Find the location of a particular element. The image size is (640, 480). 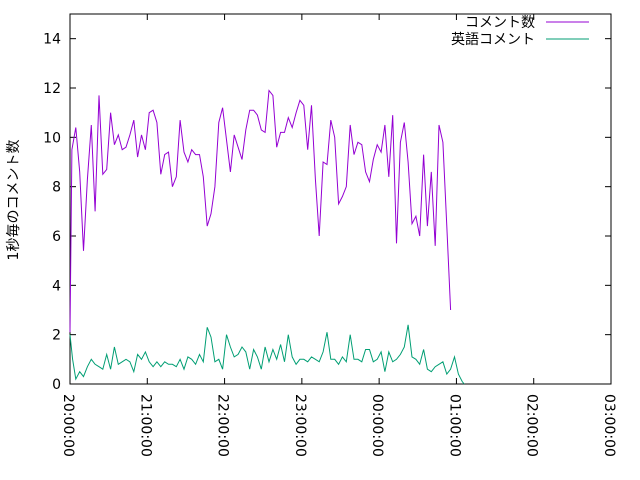

y-tick-label: 8 is located at coordinates (56, 188).